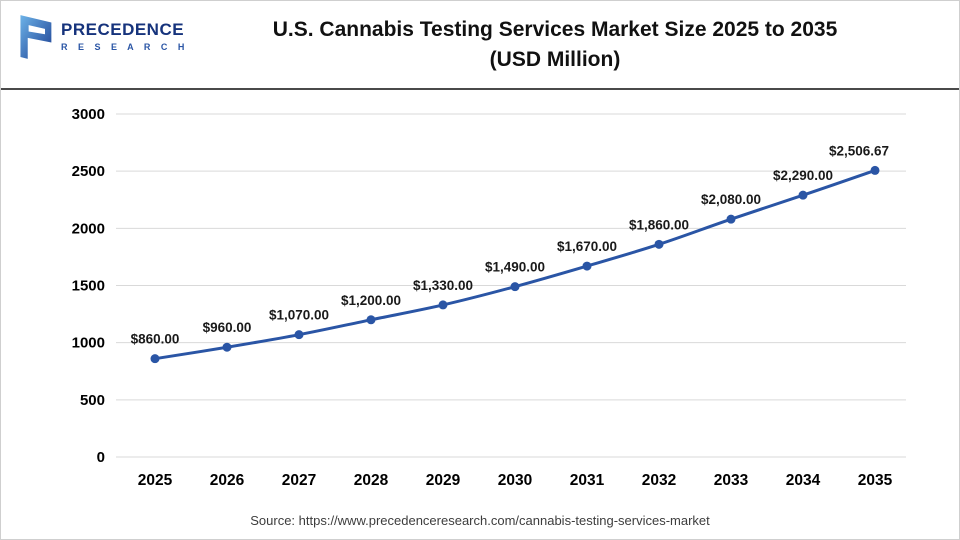 The height and width of the screenshot is (540, 960). I want to click on data-label: $1,200.00, so click(371, 300).